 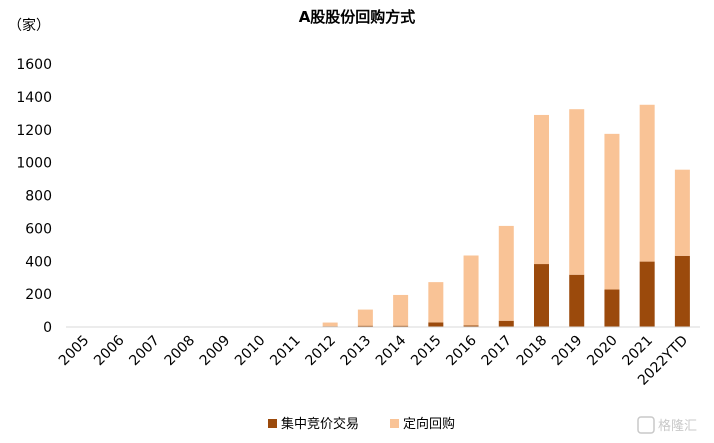 What do you see at coordinates (357, 17) in the screenshot?
I see `chart-title: A股股份回购方式` at bounding box center [357, 17].